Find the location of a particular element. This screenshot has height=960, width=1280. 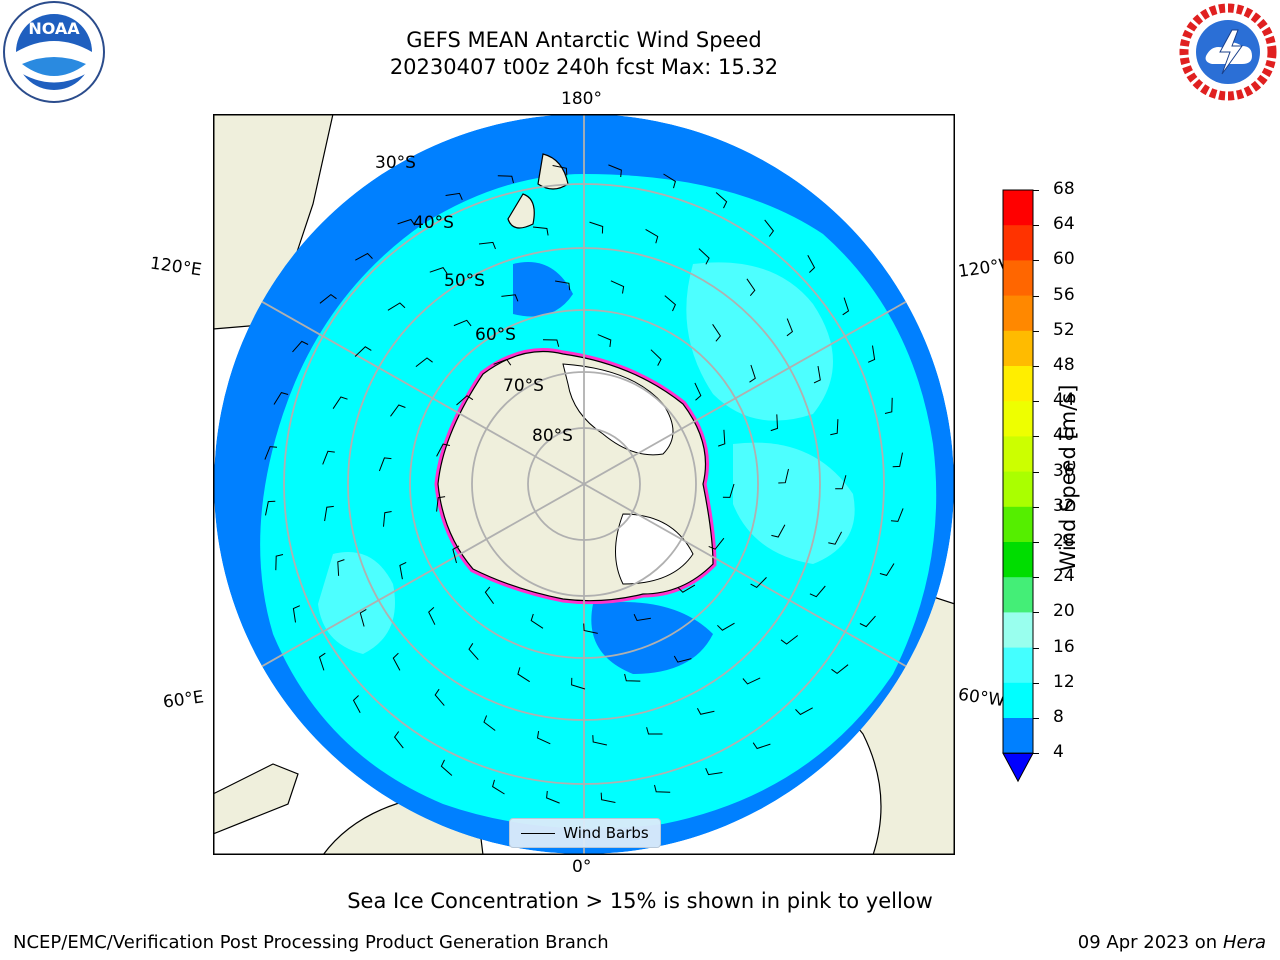

colorbar-tick-label: 16 is located at coordinates (1064, 646).